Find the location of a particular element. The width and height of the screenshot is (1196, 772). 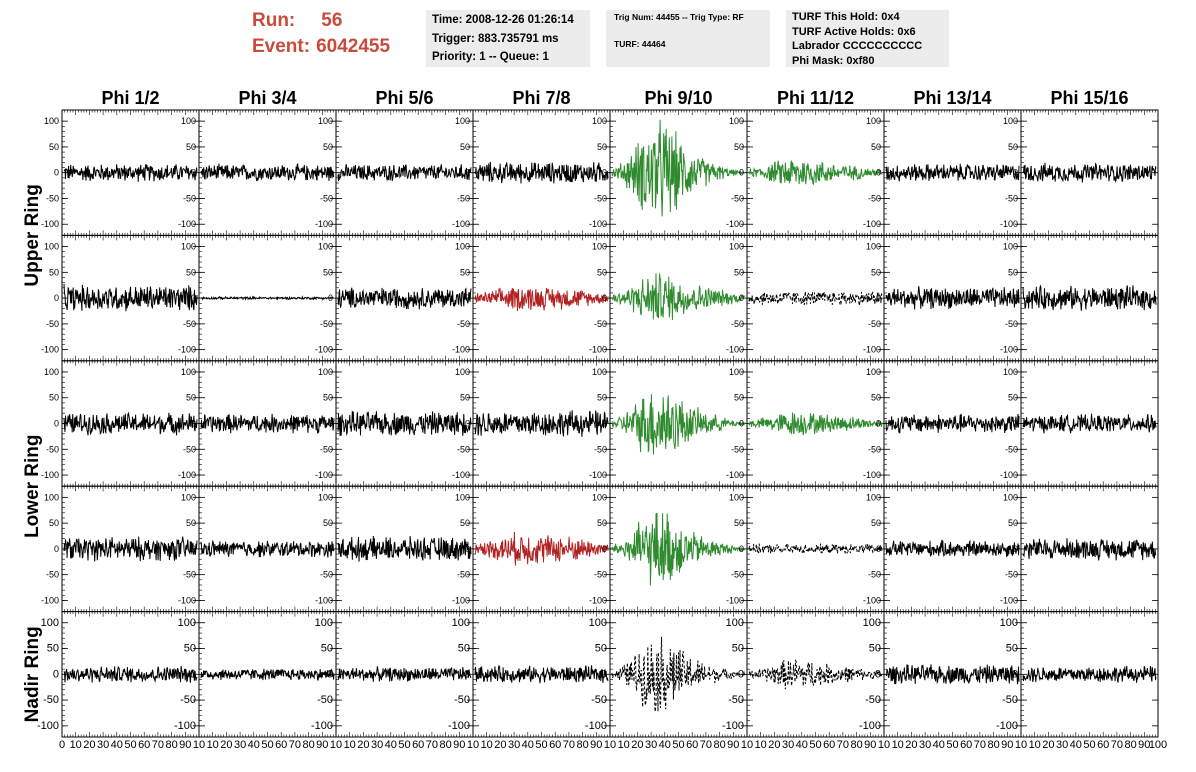

phi-column-title: Phi 3/4 is located at coordinates (267, 98).